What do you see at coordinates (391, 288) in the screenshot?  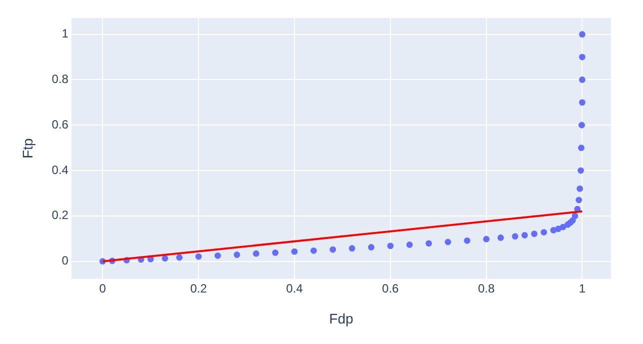 I see `x-tick-label: 0.6` at bounding box center [391, 288].